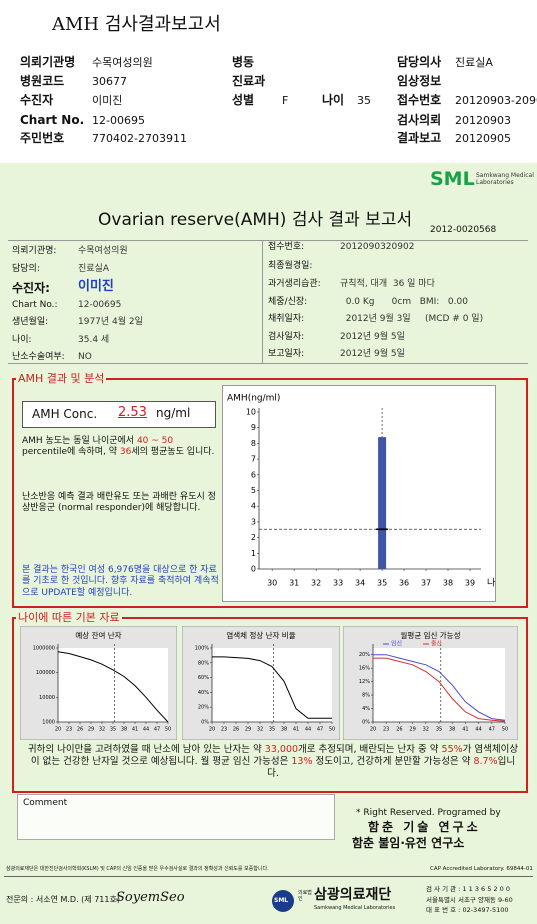 This screenshot has height=924, width=537. I want to click on field-value: 12-00695, so click(118, 120).